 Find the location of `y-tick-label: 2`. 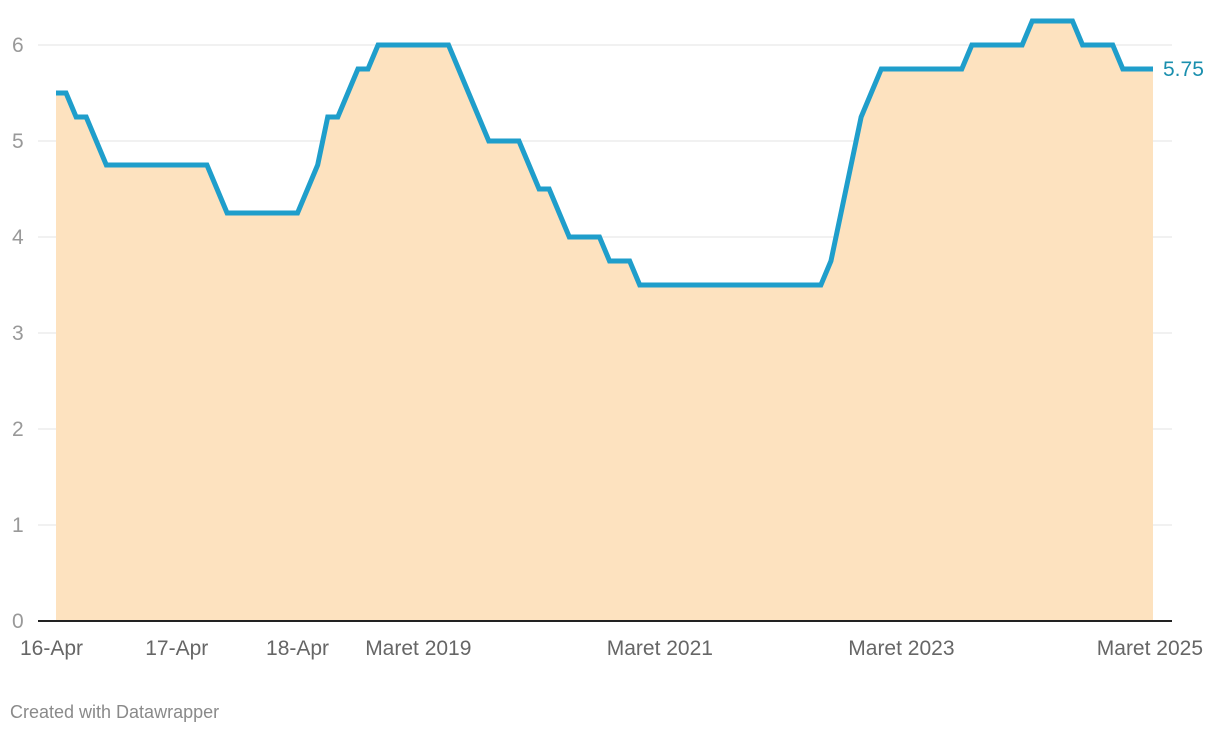

y-tick-label: 2 is located at coordinates (18, 429).